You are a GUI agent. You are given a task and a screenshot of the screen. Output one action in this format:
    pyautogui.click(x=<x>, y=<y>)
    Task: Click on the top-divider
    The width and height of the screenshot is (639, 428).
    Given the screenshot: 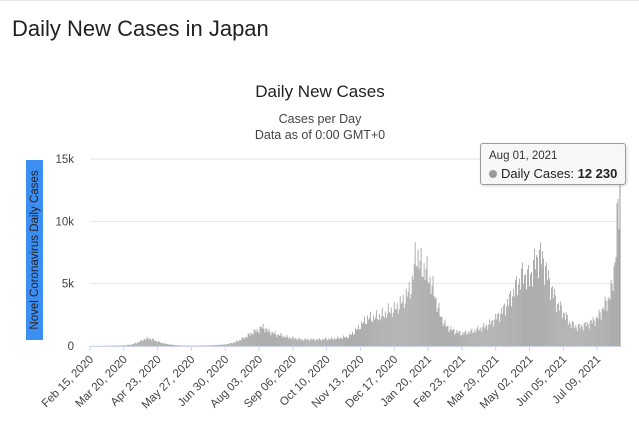 What is the action you would take?
    pyautogui.click(x=319, y=0)
    